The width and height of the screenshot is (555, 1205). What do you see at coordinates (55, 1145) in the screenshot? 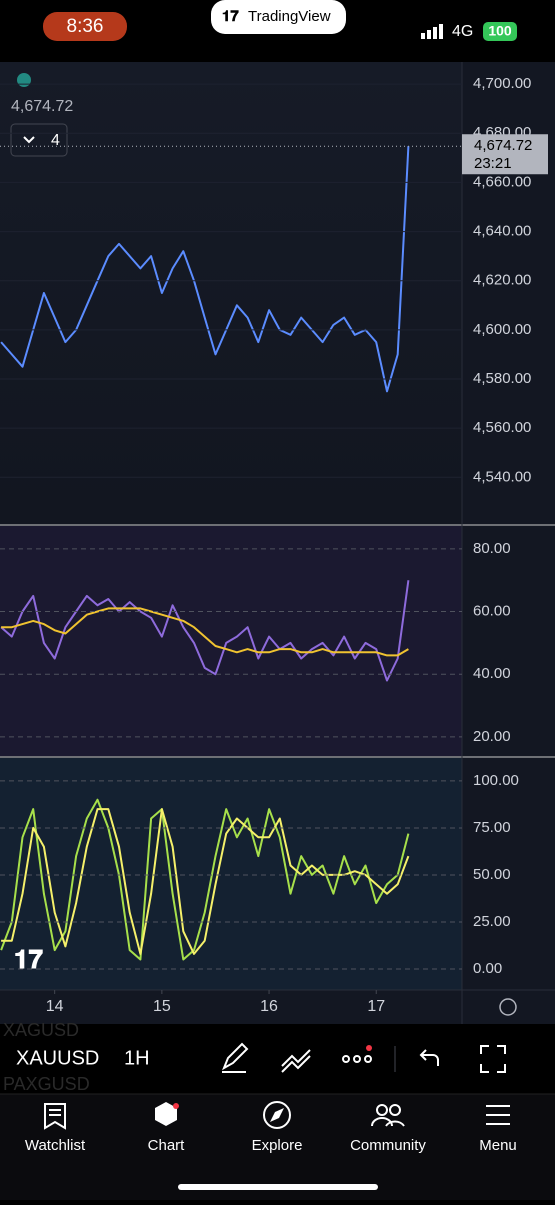
I see `tab-label: Watchlist` at bounding box center [55, 1145].